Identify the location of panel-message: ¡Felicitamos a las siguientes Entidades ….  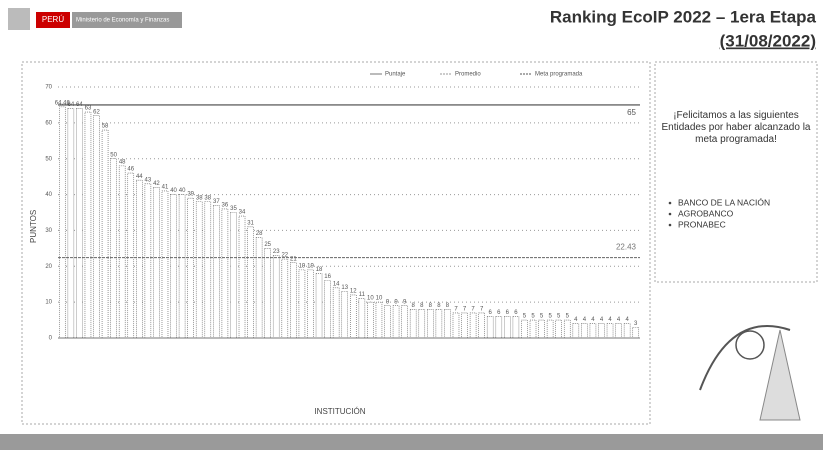
(736, 127).